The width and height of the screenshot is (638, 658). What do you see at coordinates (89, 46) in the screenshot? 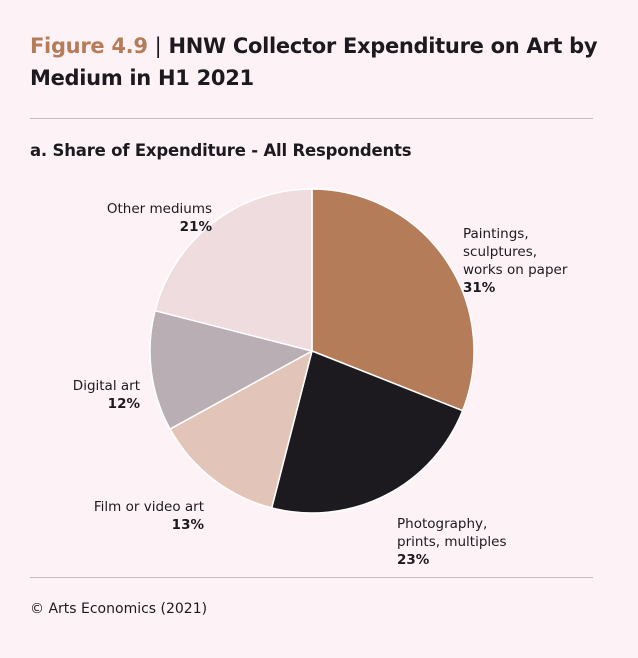
I see `figure-number: Figure 4.9` at bounding box center [89, 46].